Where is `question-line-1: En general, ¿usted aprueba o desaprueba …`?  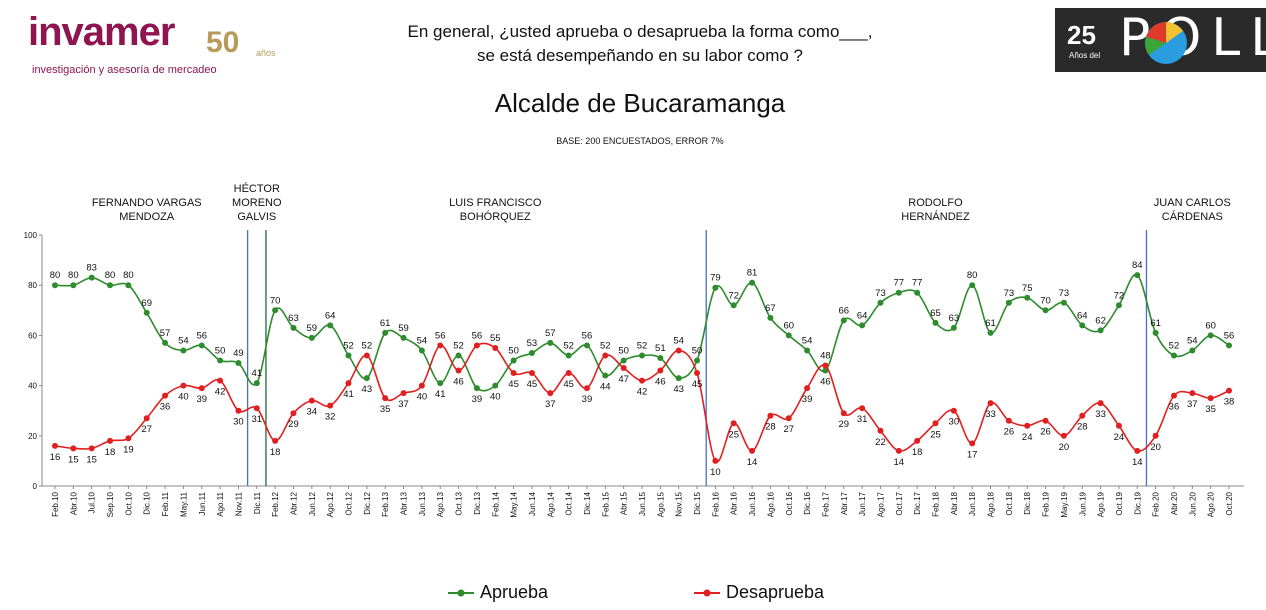
question-line-1: En general, ¿usted aprueba o desaprueba … is located at coordinates (640, 31).